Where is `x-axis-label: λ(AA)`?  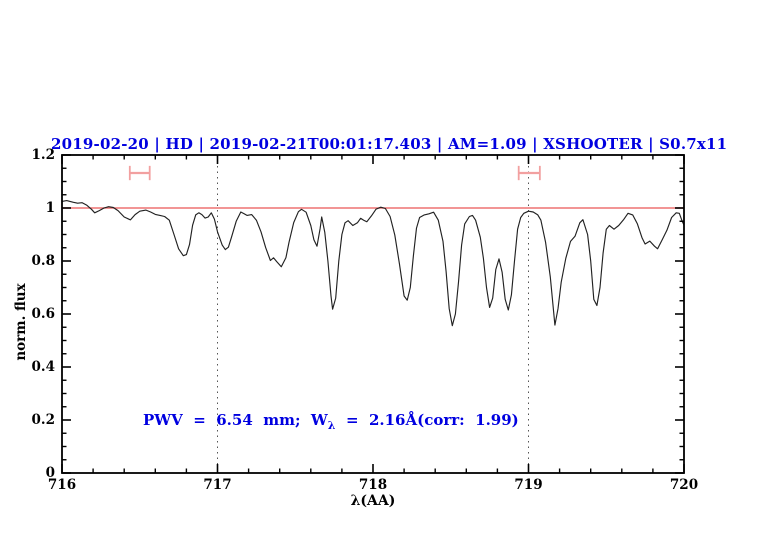
x-axis-label: λ(AA) is located at coordinates (373, 501).